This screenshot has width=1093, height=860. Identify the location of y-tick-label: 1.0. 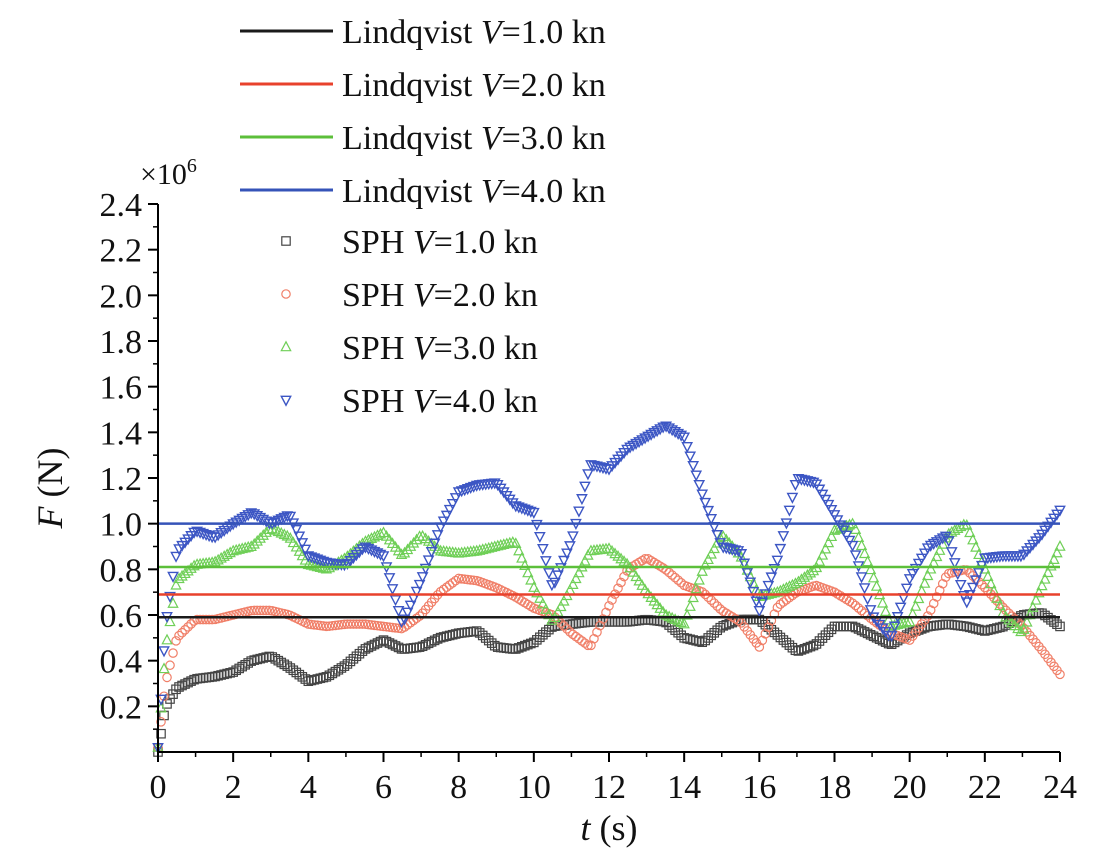
(121, 525).